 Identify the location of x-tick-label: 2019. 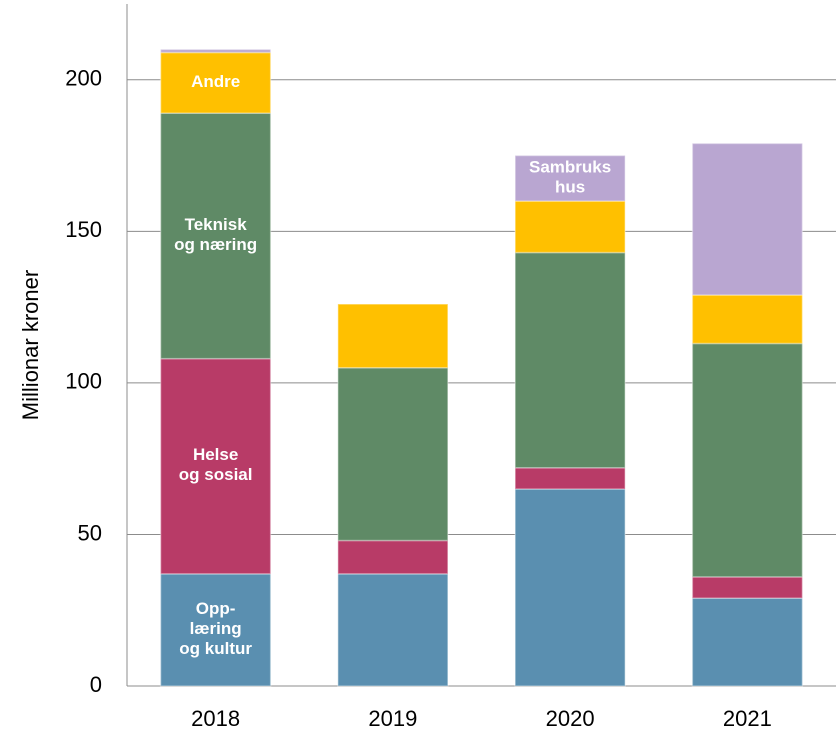
(392, 718).